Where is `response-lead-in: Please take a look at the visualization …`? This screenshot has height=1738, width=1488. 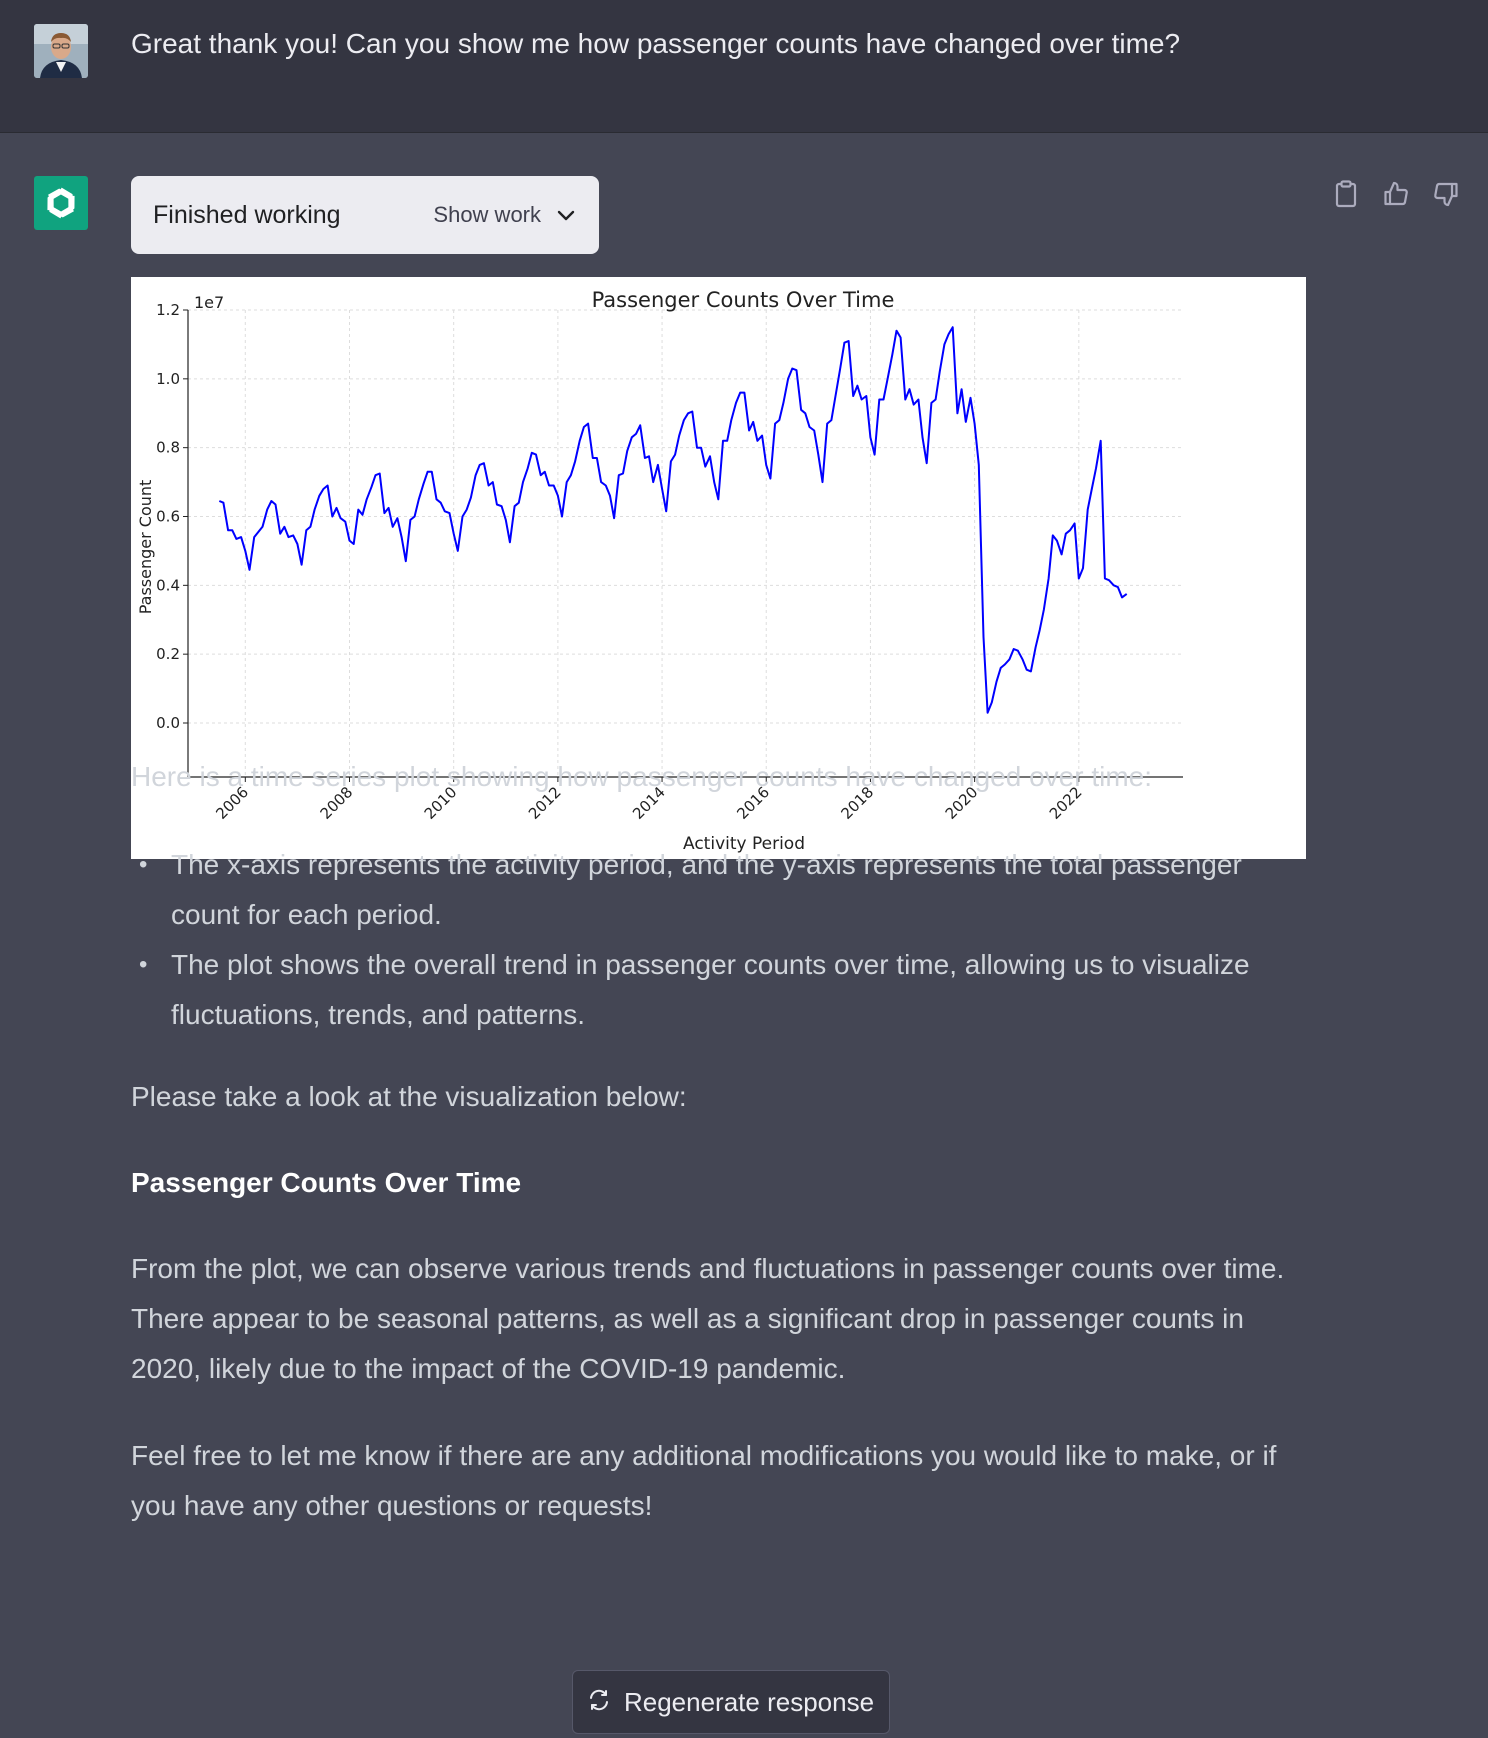
response-lead-in: Please take a look at the visualization … is located at coordinates (409, 1096).